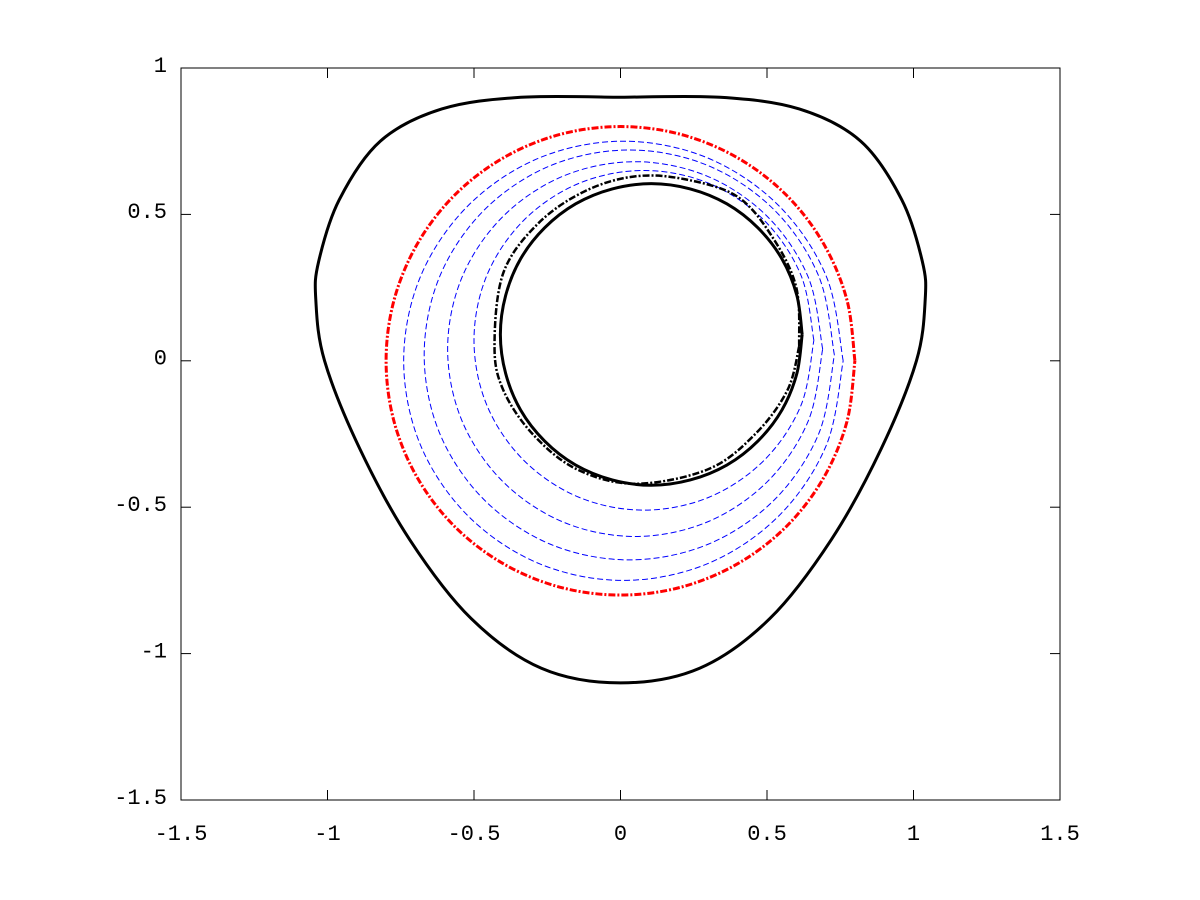 This screenshot has width=1200, height=900. I want to click on x-tick-label: -0.5, so click(474, 834).